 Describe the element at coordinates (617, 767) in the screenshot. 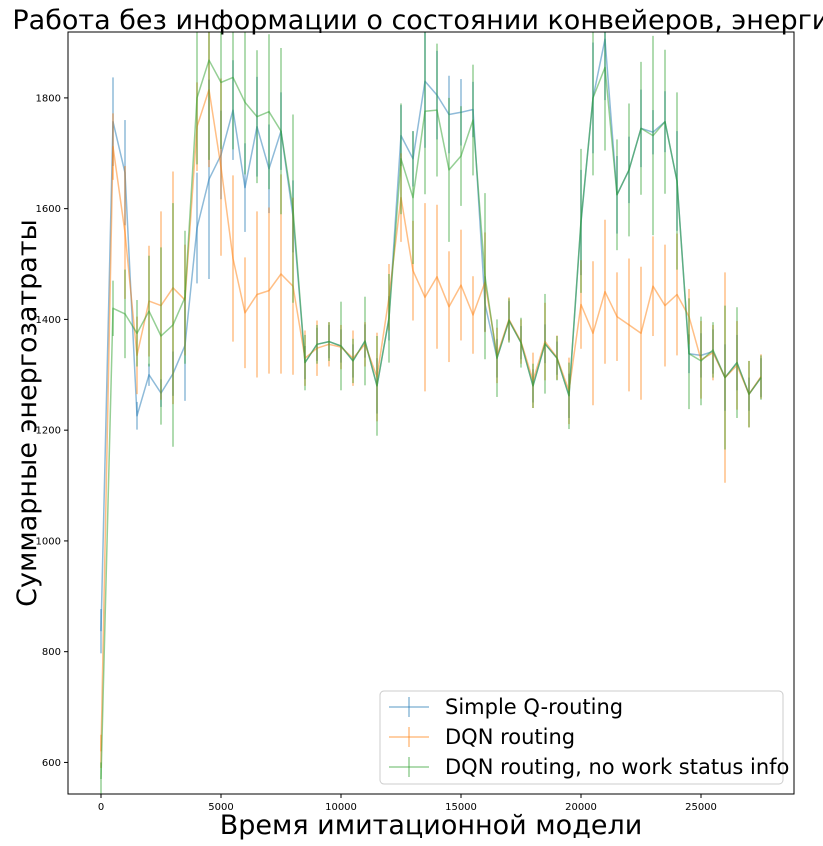

I see `legend-label: DQN routing, no work status info` at that location.